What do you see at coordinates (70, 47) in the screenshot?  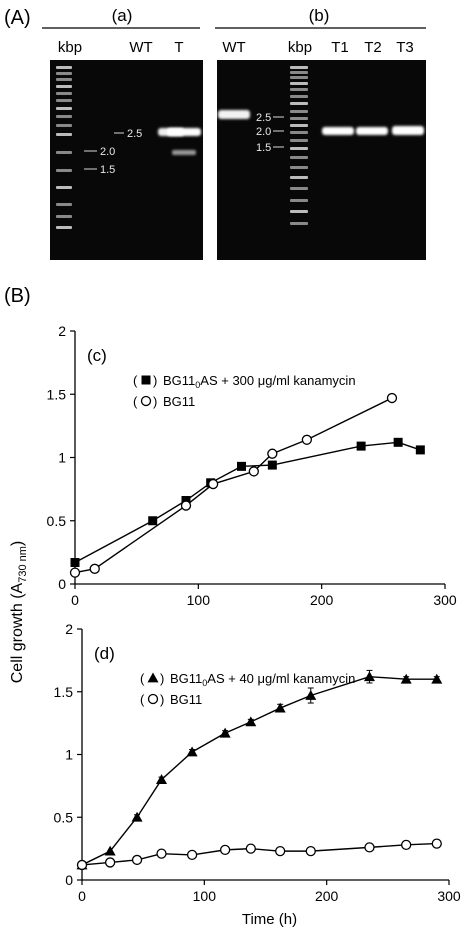 I see `gel-a-lane-kbp: kbp` at bounding box center [70, 47].